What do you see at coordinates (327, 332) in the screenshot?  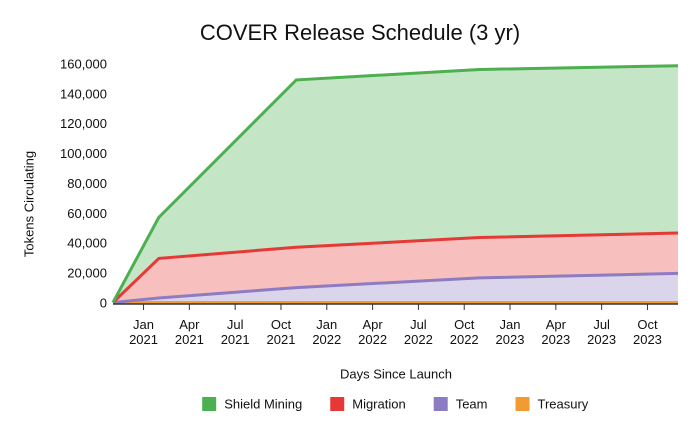 I see `x-tick-label: Jan 2022` at bounding box center [327, 332].